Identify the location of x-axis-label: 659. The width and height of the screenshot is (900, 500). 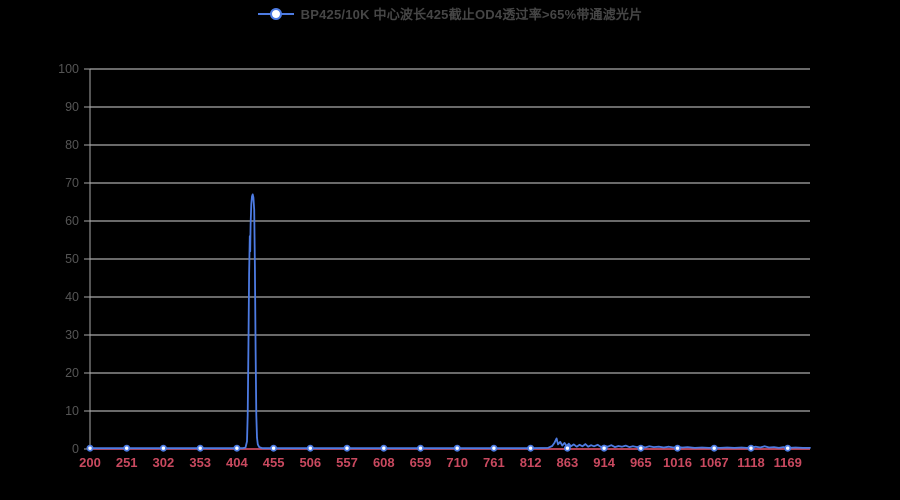
(421, 462).